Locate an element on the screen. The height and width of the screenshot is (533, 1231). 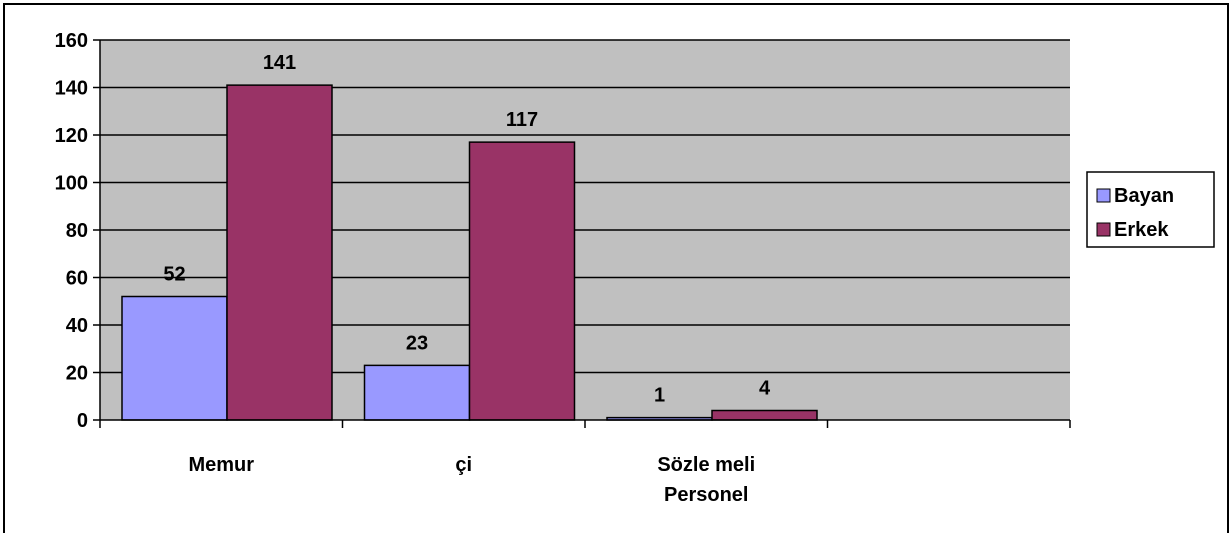
x-category-label: çi is located at coordinates (463, 465).